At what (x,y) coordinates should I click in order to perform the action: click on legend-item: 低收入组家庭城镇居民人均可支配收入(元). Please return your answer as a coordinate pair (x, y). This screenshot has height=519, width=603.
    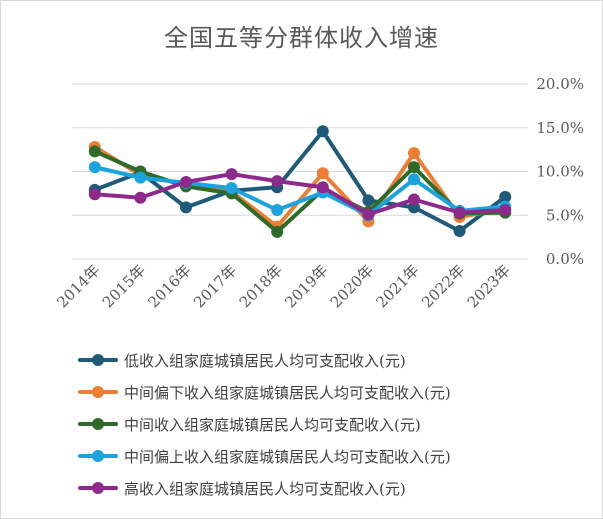
    Looking at the image, I should click on (307, 360).